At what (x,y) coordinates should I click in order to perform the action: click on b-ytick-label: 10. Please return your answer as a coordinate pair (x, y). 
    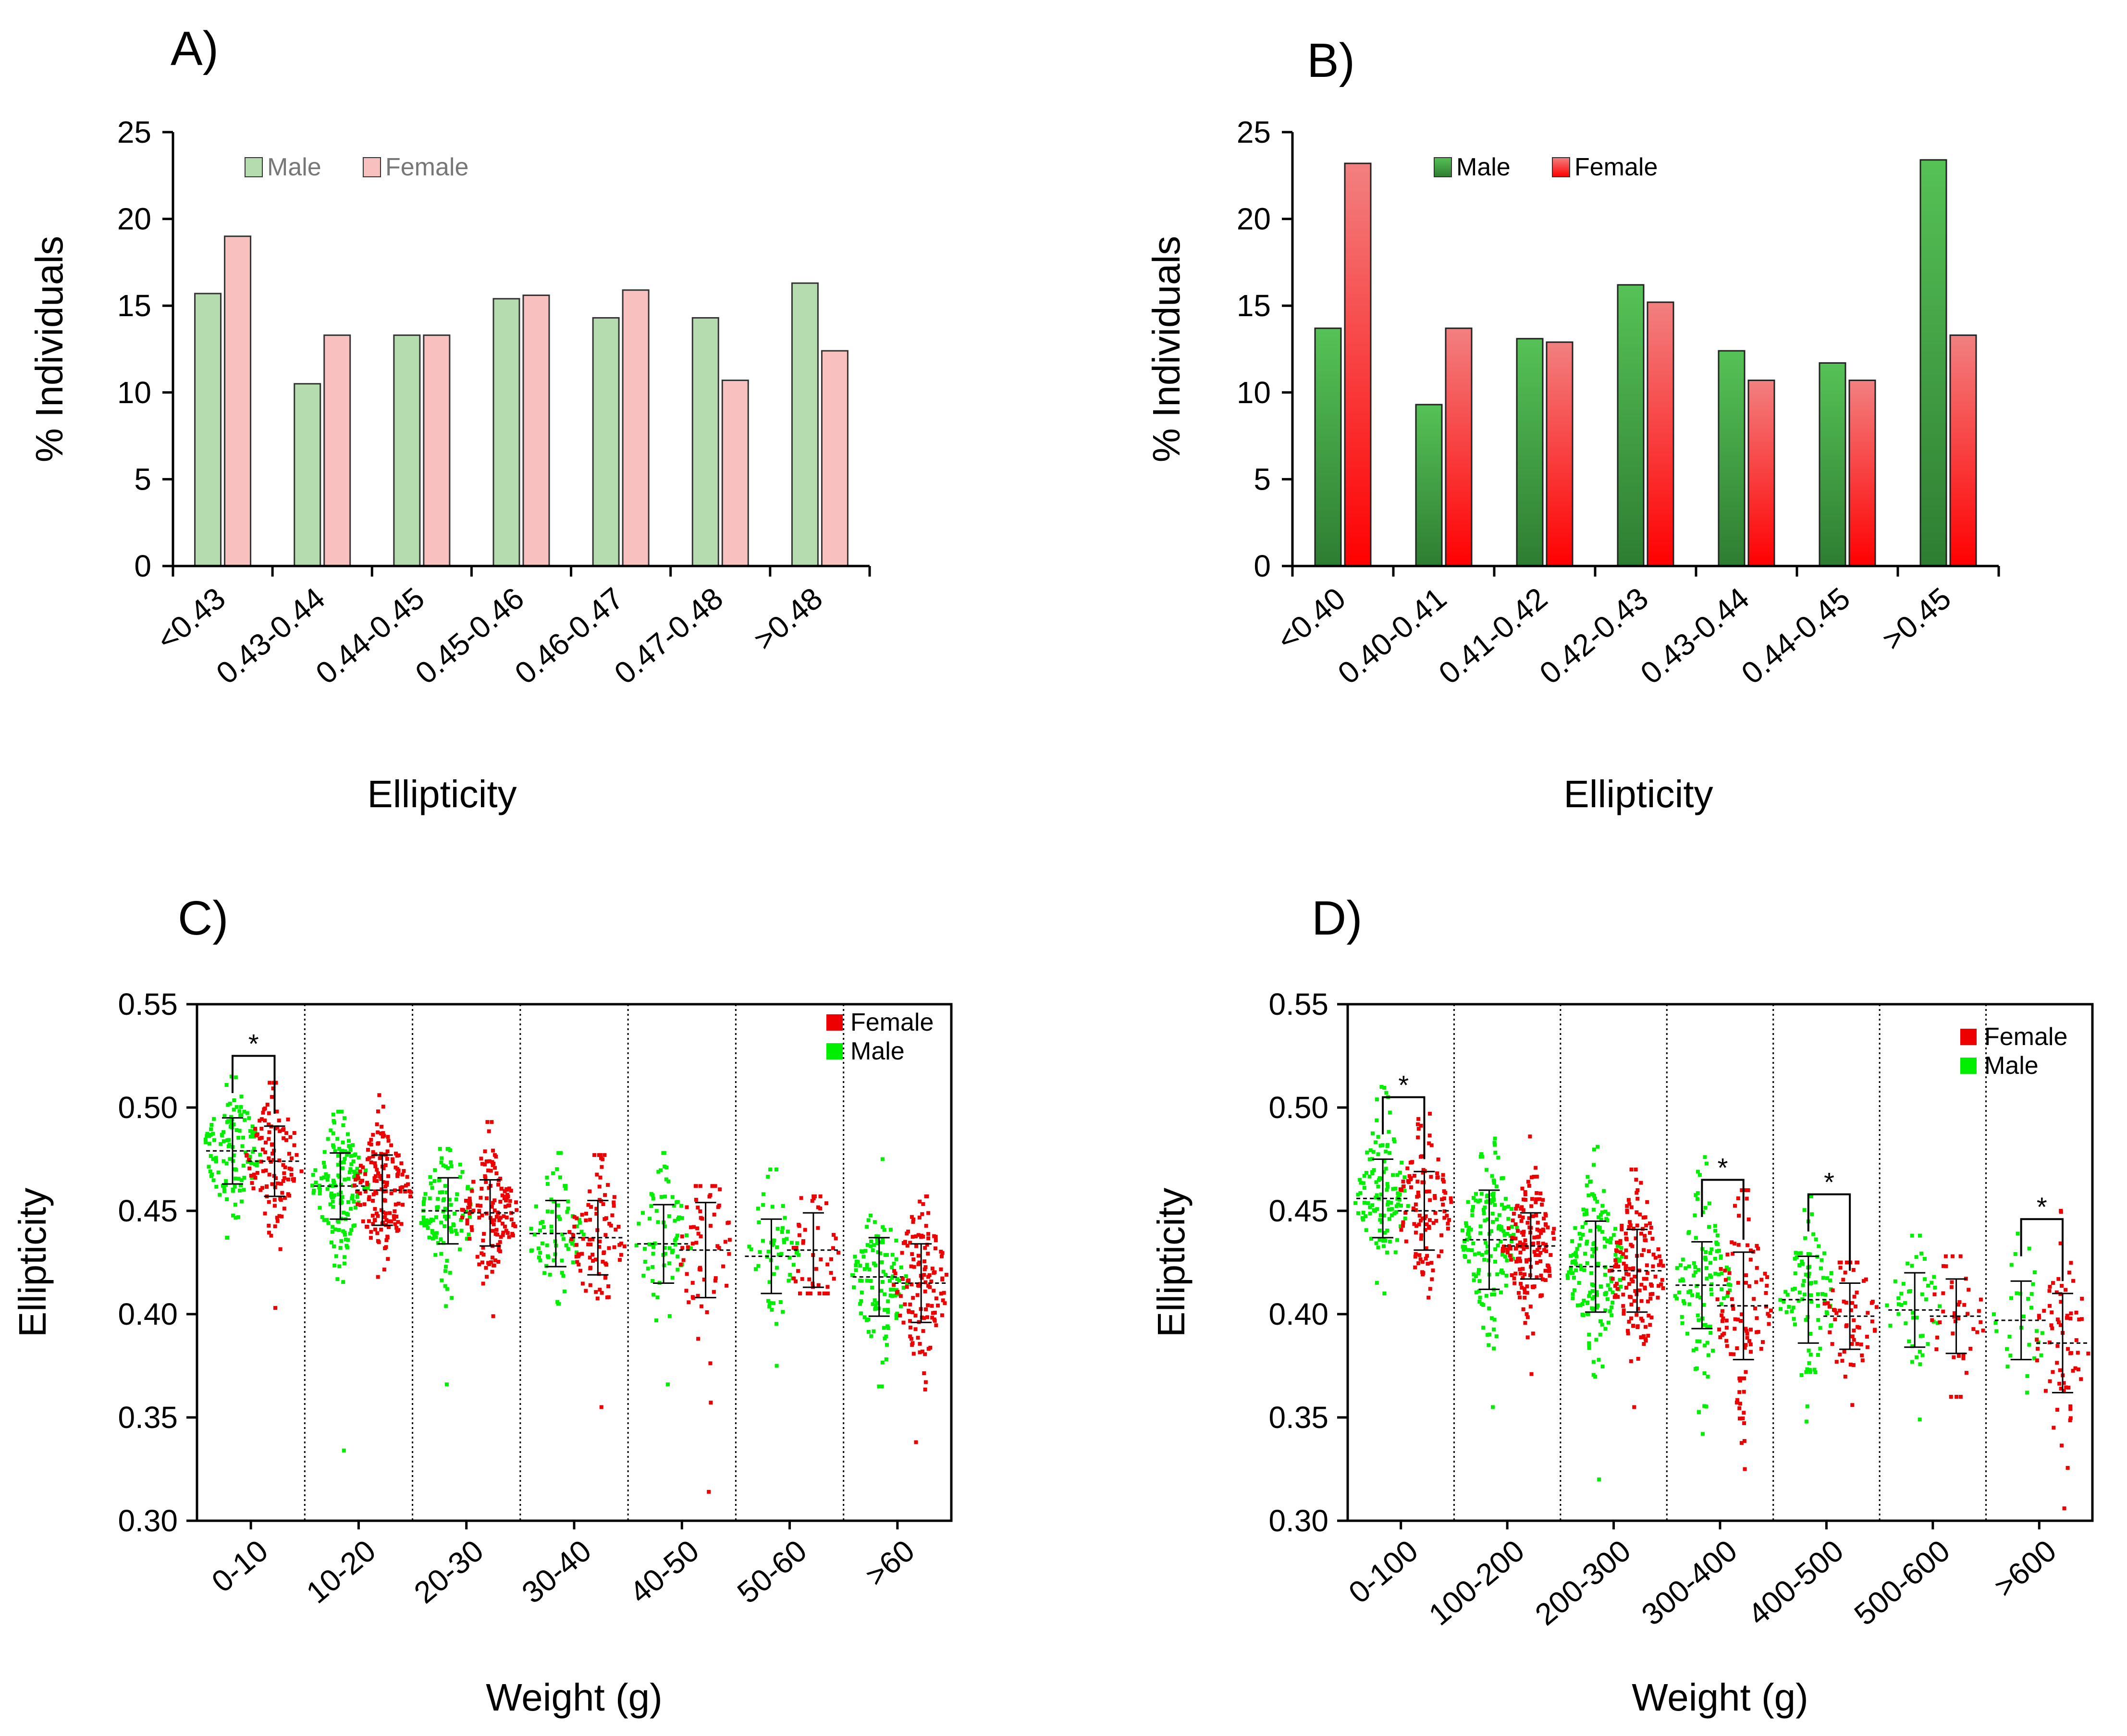
    Looking at the image, I should click on (1254, 392).